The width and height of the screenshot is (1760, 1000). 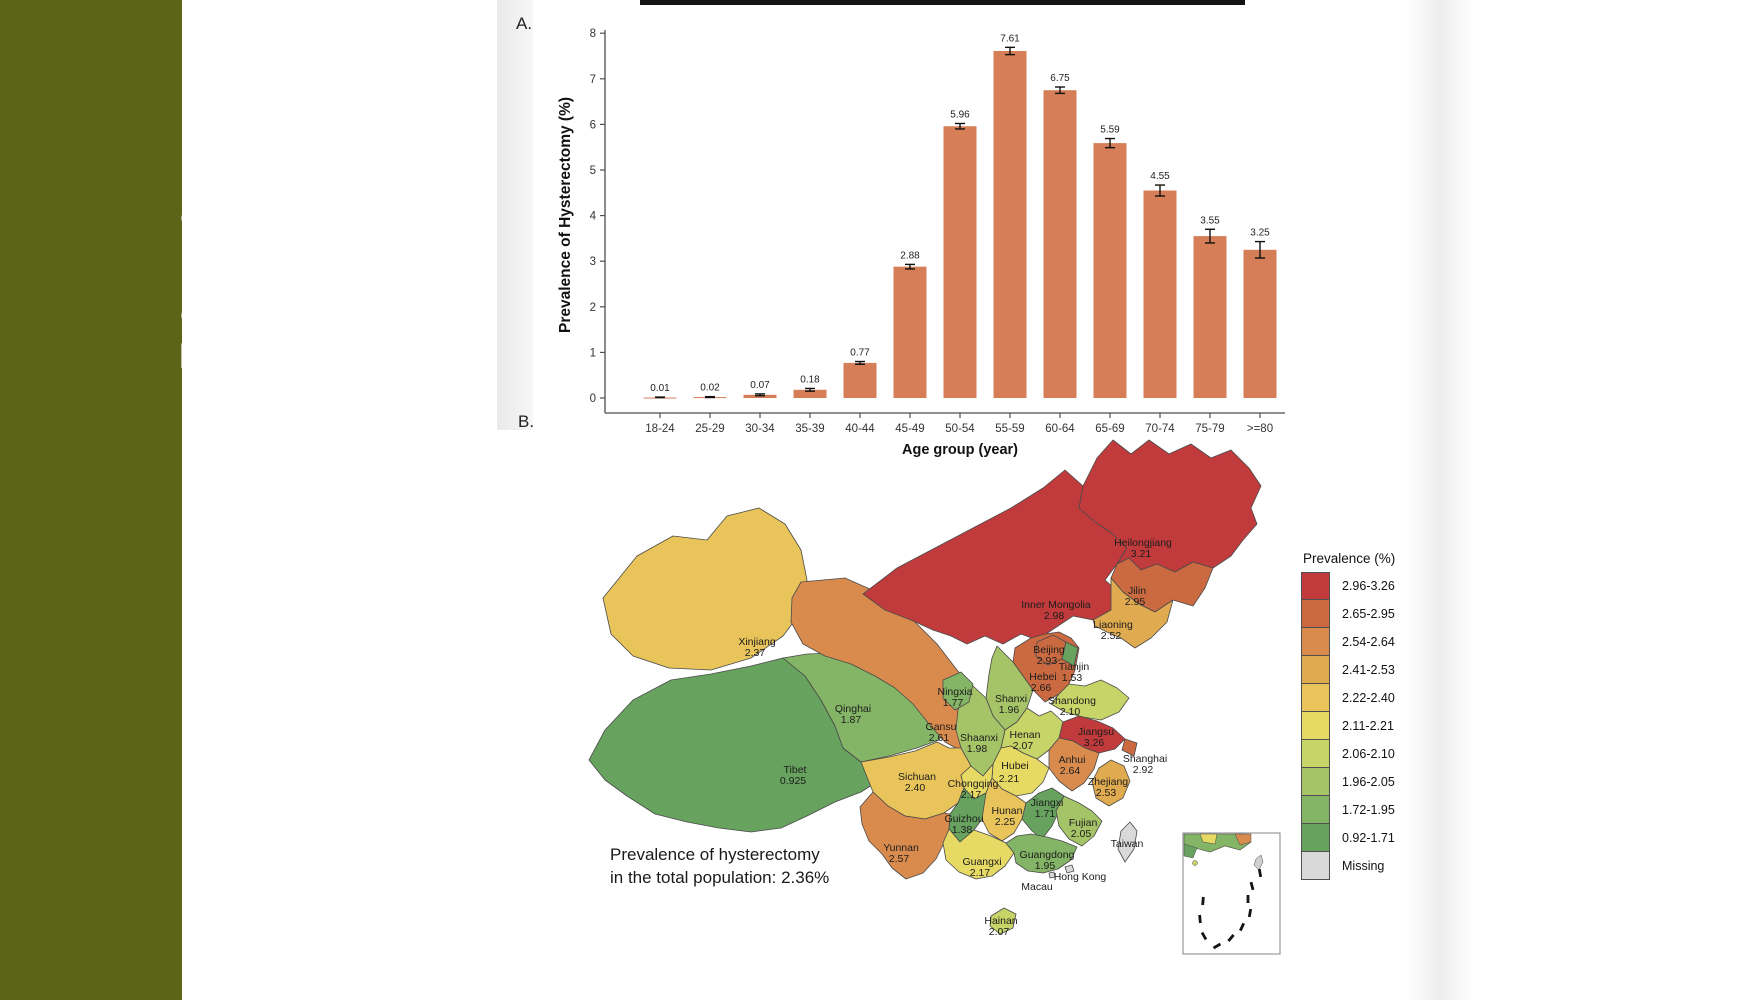 What do you see at coordinates (910, 255) in the screenshot?
I see `bar-value-label: 2.88` at bounding box center [910, 255].